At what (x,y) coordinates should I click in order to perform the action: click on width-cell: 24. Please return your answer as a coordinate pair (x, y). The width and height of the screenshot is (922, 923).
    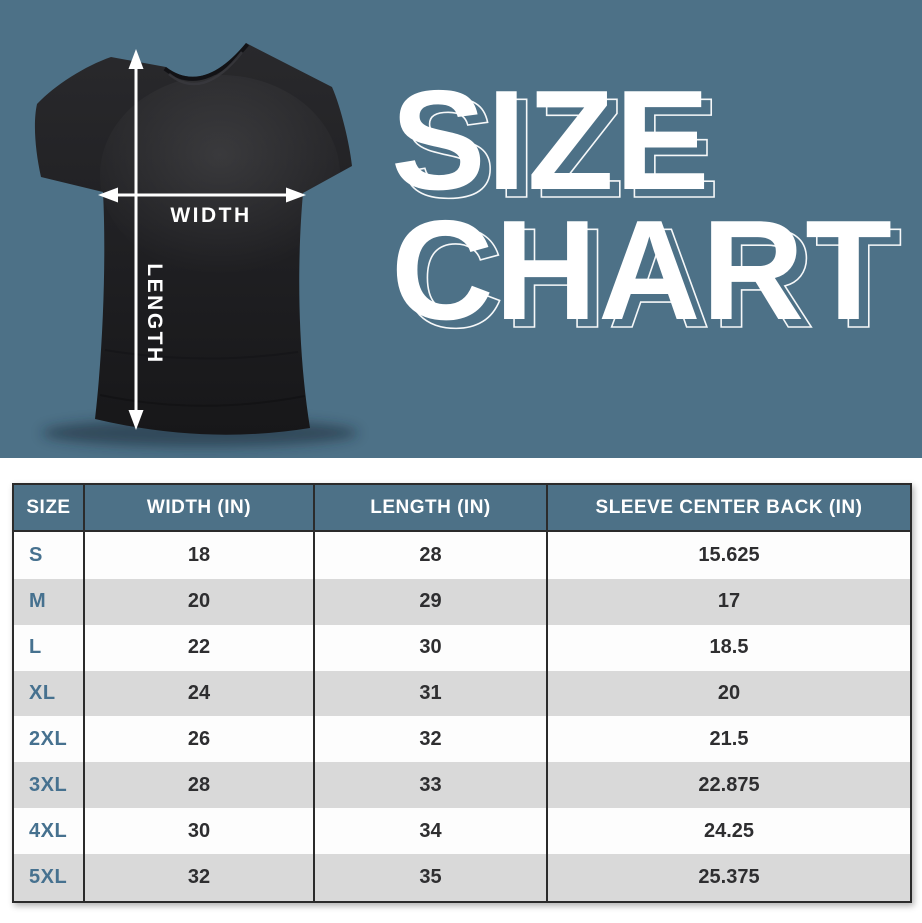
    Looking at the image, I should click on (198, 693).